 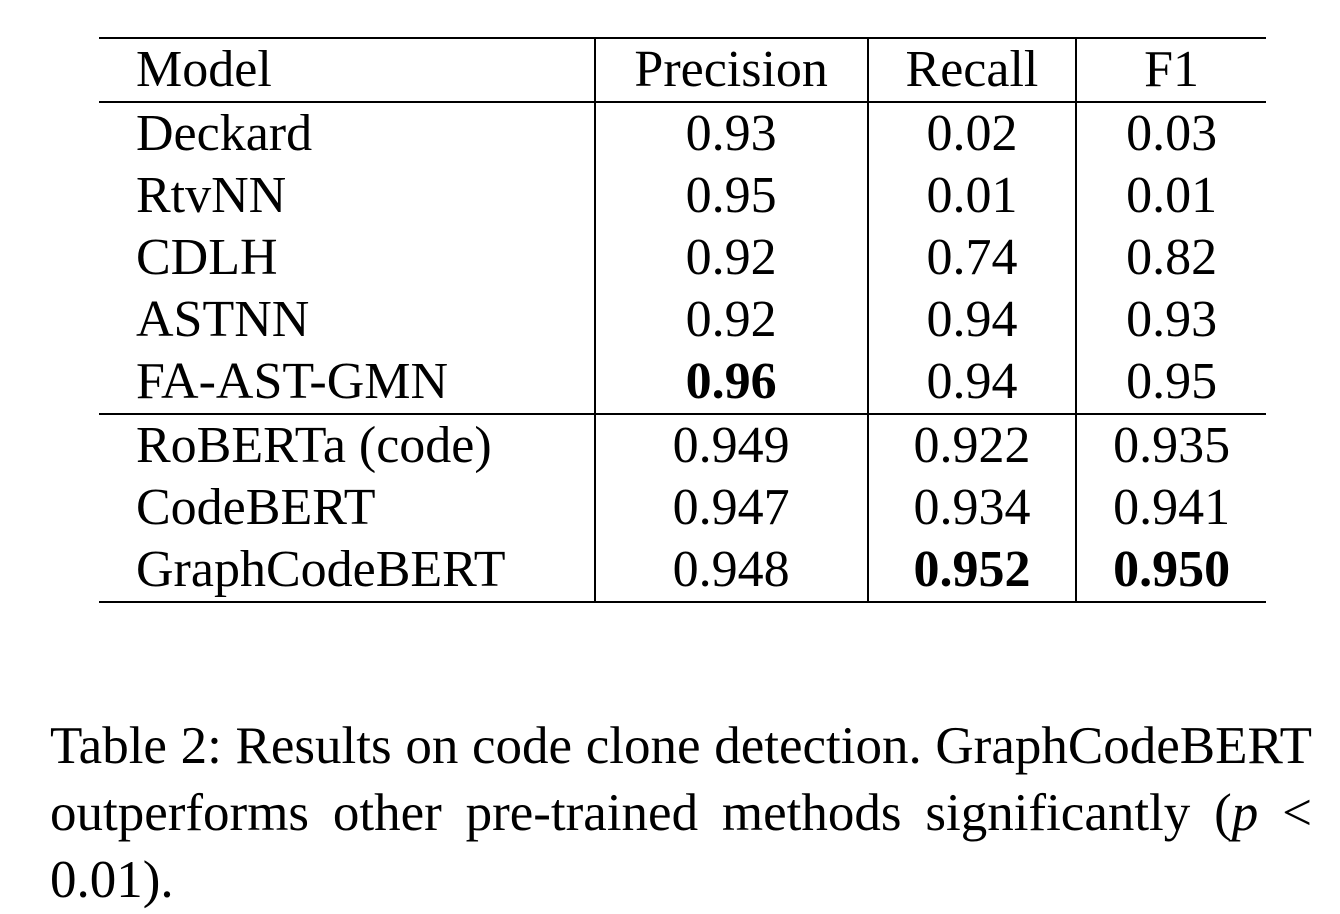 What do you see at coordinates (1172, 319) in the screenshot?
I see `cell-f1: 0.93` at bounding box center [1172, 319].